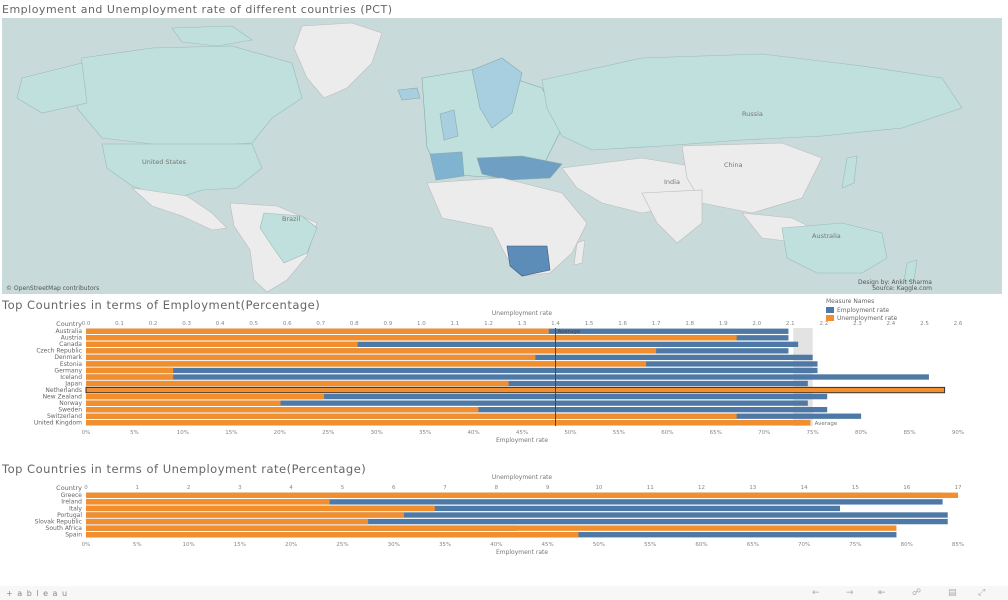 The image size is (1008, 600). What do you see at coordinates (73, 535) in the screenshot?
I see `category-label: Spain` at bounding box center [73, 535].